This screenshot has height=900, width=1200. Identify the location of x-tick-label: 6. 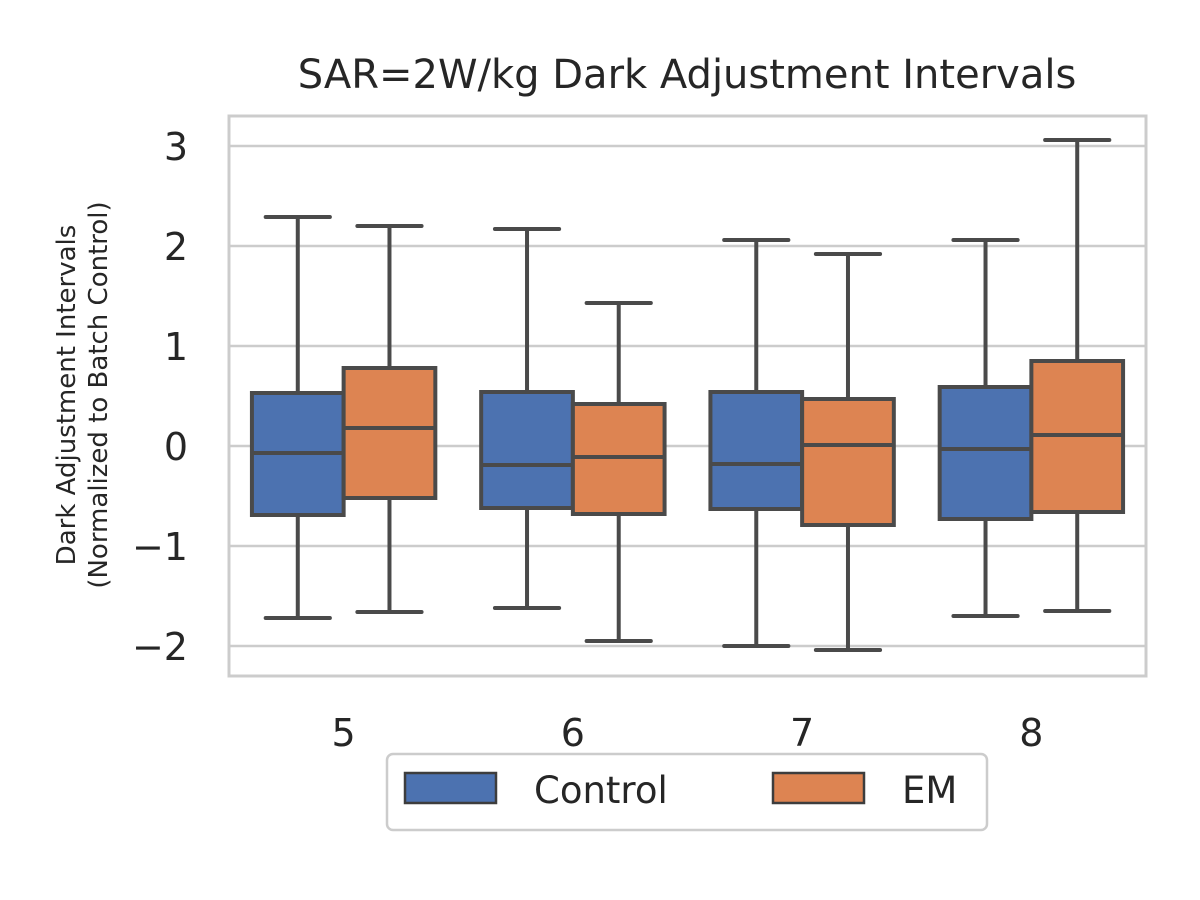
(573, 733).